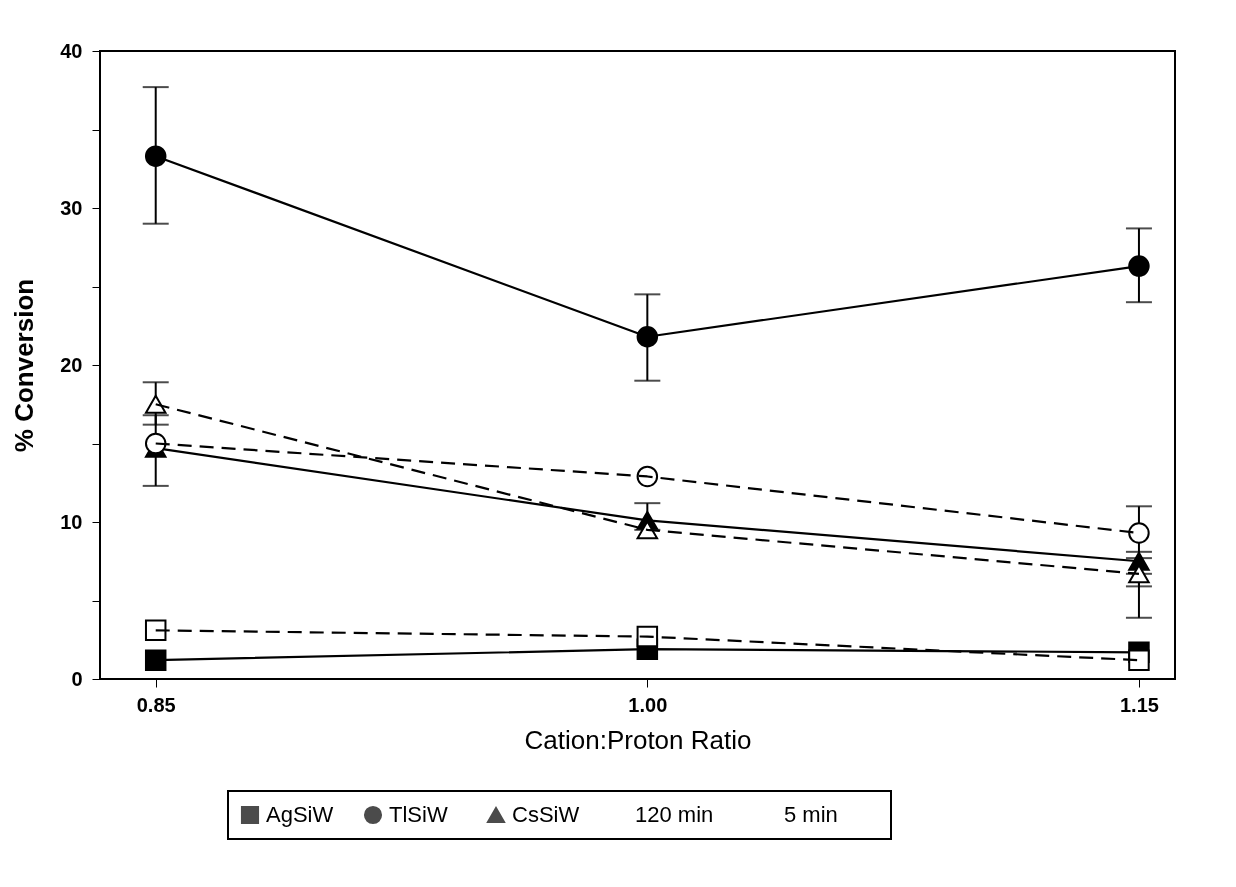 This screenshot has height=887, width=1236. What do you see at coordinates (71, 364) in the screenshot?
I see `y-tick-label: 20` at bounding box center [71, 364].